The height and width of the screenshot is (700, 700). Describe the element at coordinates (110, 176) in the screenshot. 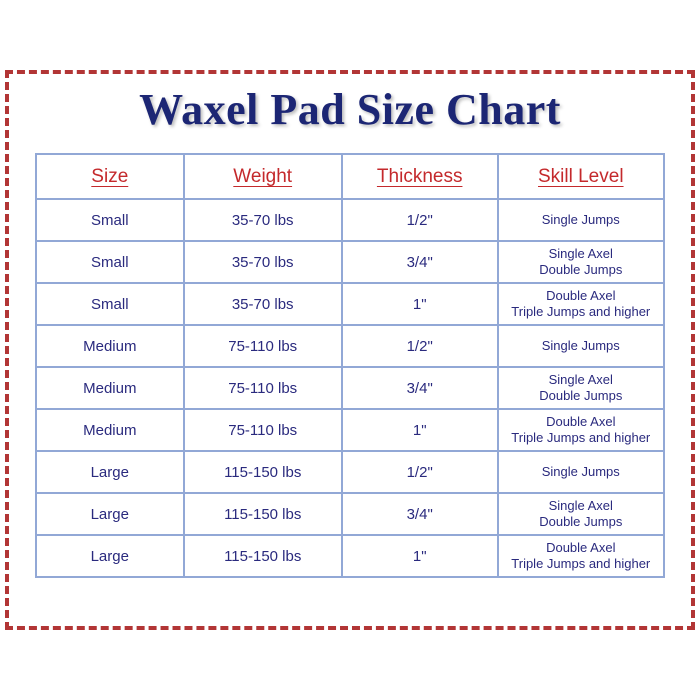

I see `column-header-size: Size` at that location.